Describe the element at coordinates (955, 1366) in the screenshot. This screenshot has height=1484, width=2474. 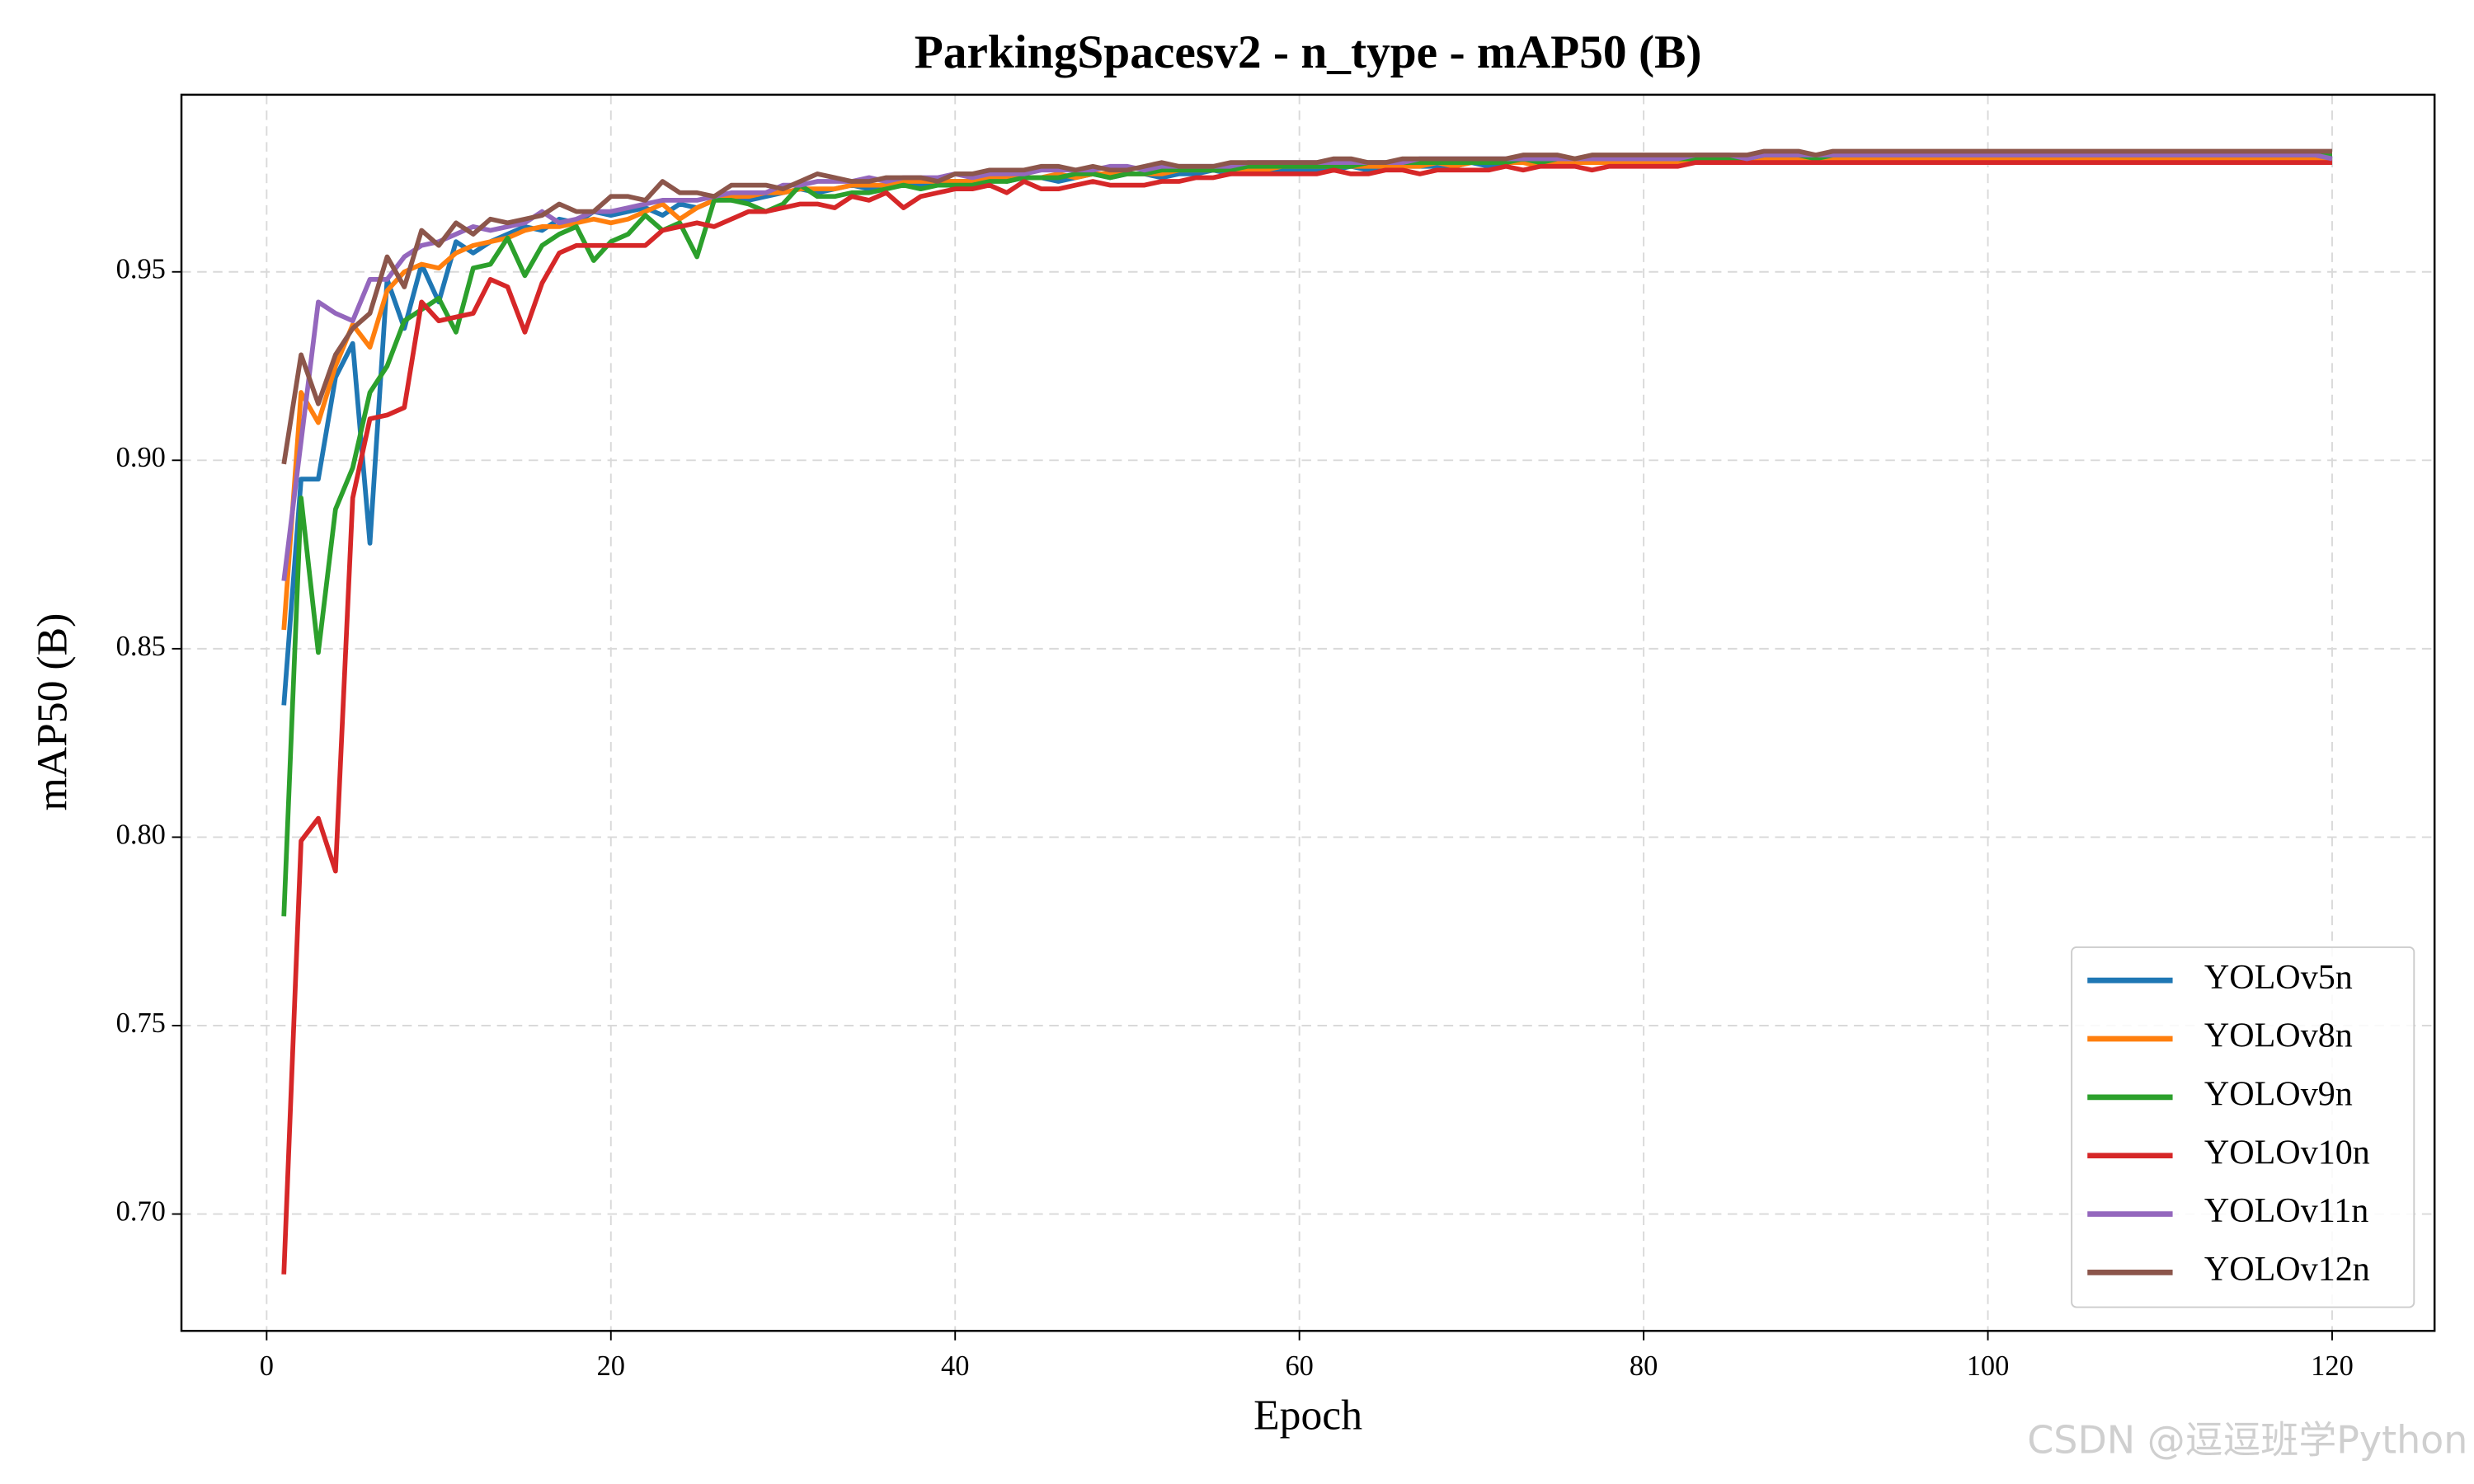
I see `x-tick-label: 40` at that location.